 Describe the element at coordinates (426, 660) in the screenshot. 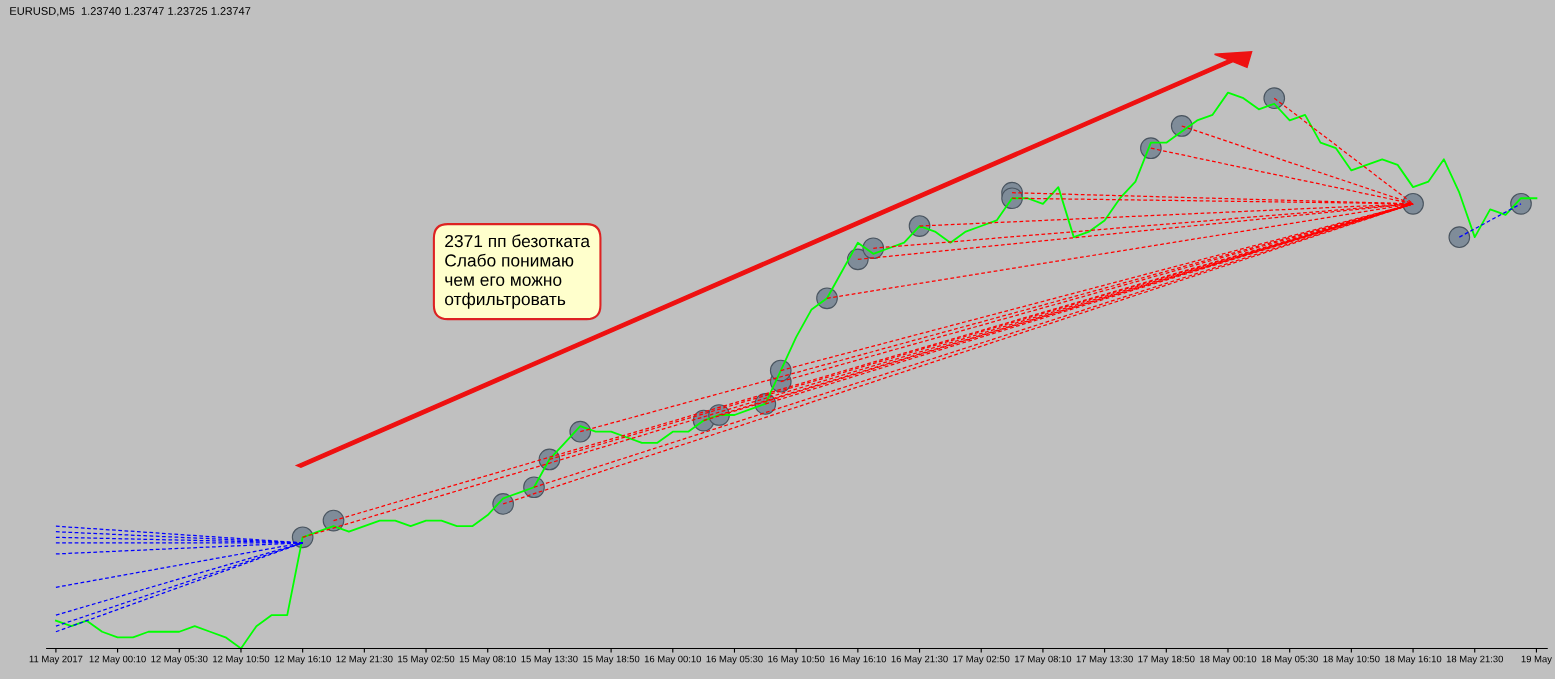

I see `x-tick-label: 15 May 02:50` at that location.